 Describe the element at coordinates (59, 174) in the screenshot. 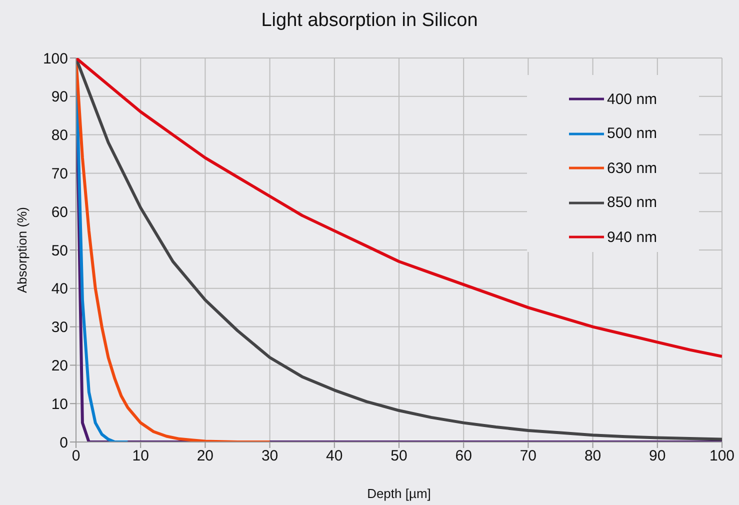

I see `y-tick-label: 70` at that location.